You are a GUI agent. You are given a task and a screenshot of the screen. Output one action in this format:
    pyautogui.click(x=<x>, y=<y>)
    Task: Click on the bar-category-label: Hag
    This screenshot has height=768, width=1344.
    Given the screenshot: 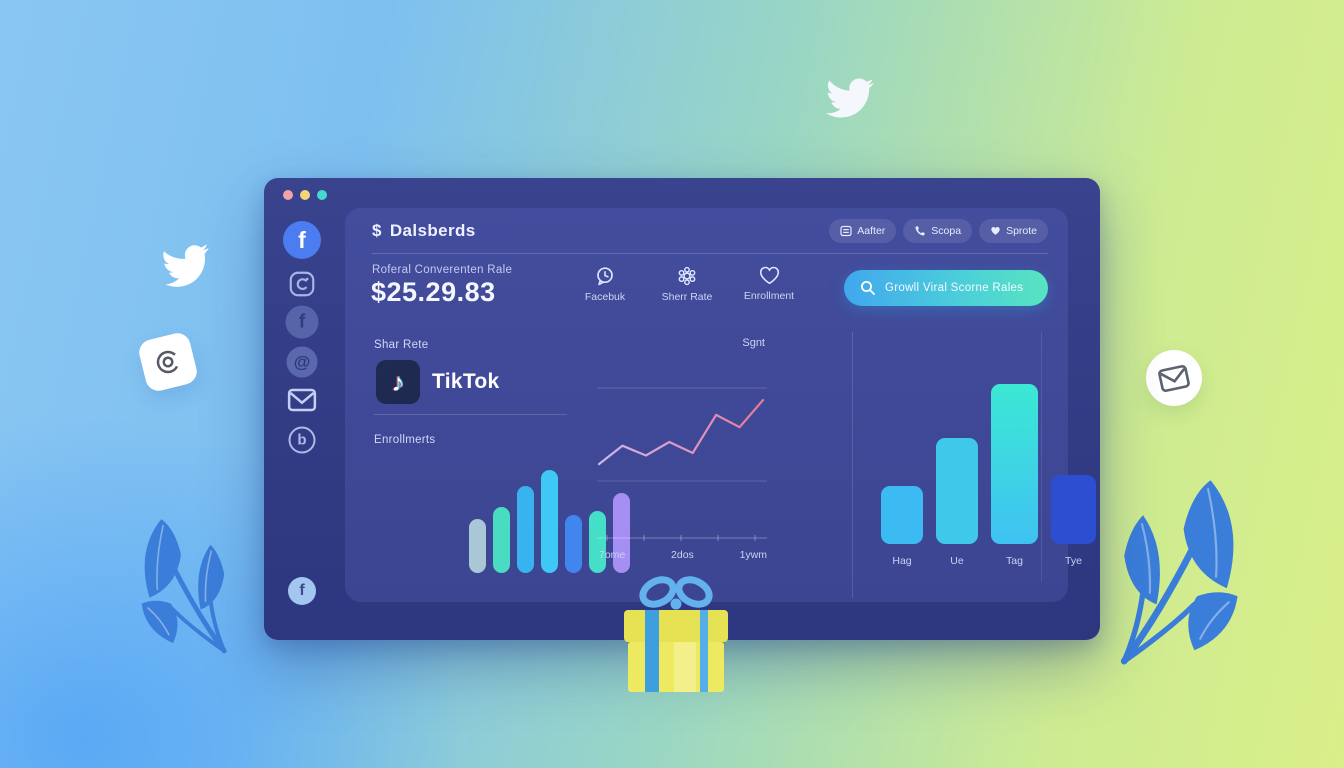 What is the action you would take?
    pyautogui.click(x=902, y=561)
    